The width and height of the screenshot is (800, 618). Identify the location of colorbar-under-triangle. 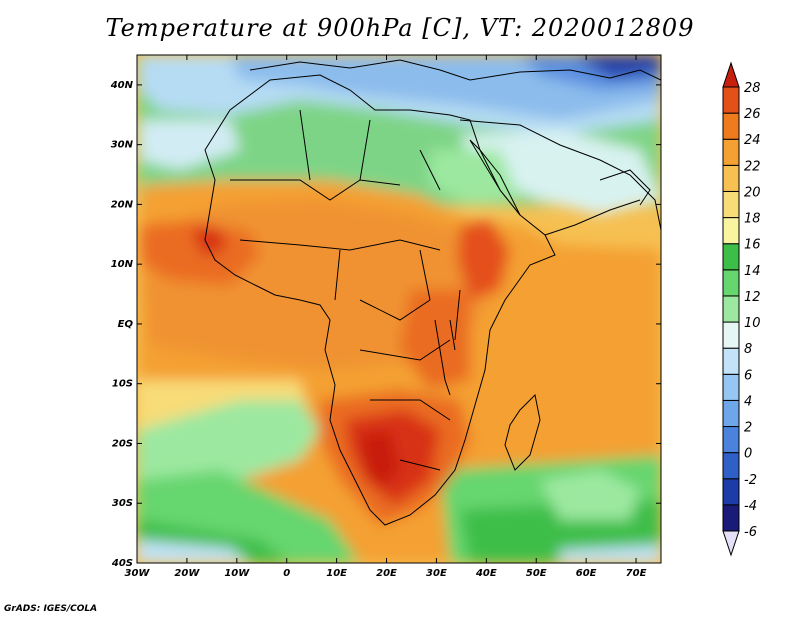
(731, 543).